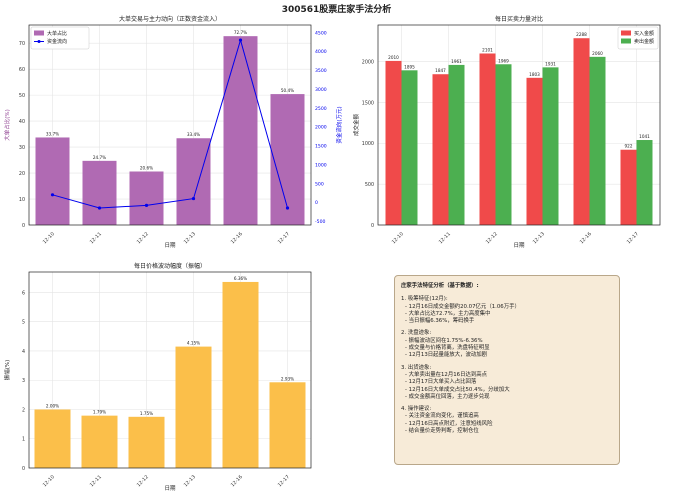  I want to click on bar-data-label: 2.00%, so click(52, 405).